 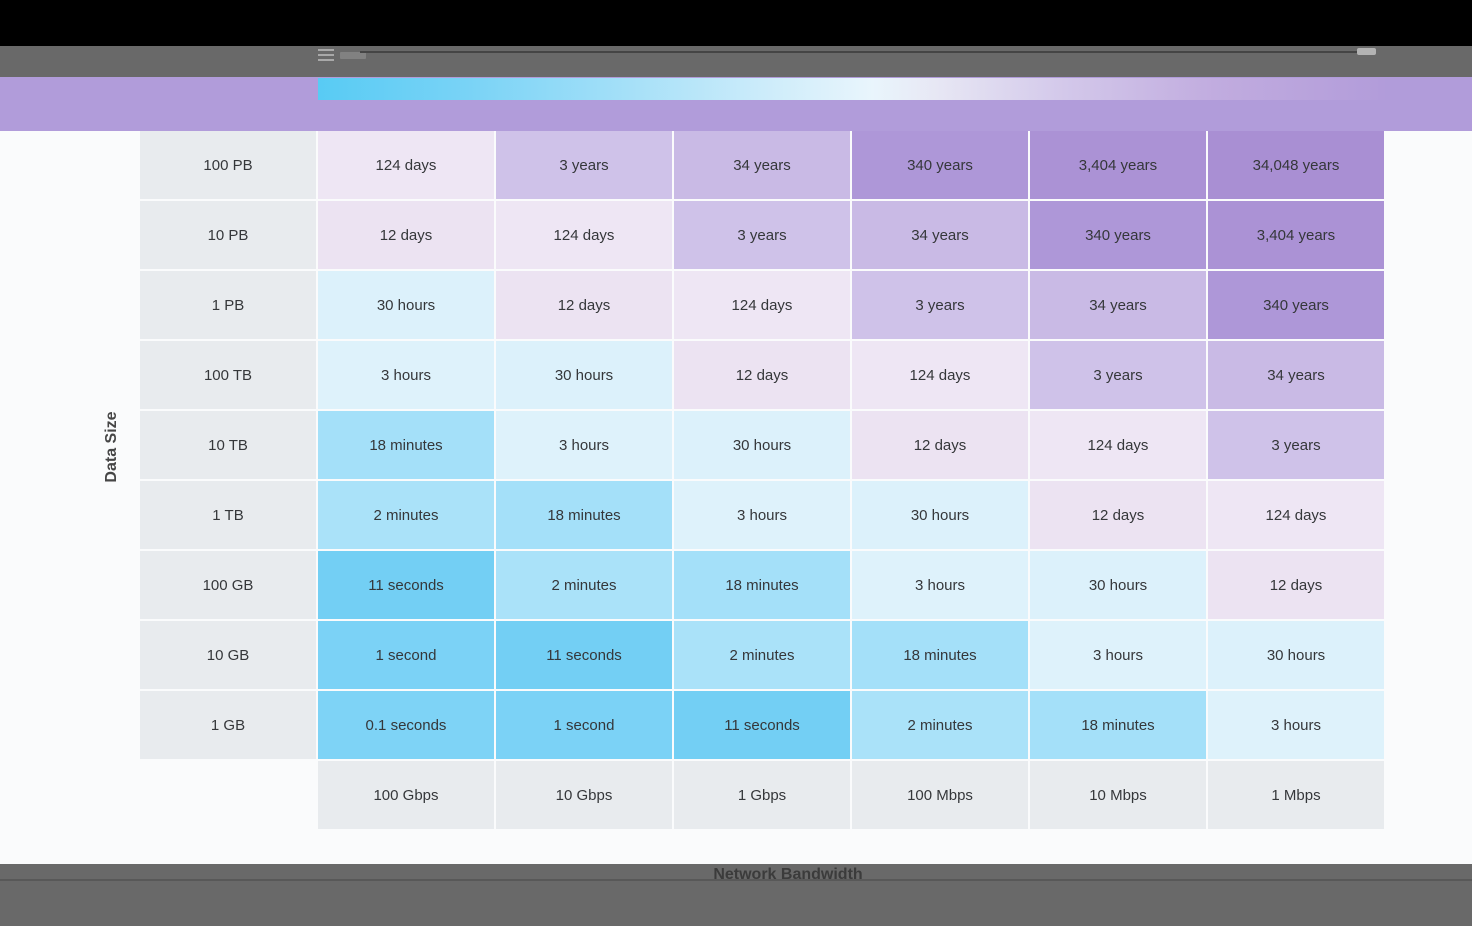 What do you see at coordinates (228, 515) in the screenshot?
I see `row-label: 1 TB` at bounding box center [228, 515].